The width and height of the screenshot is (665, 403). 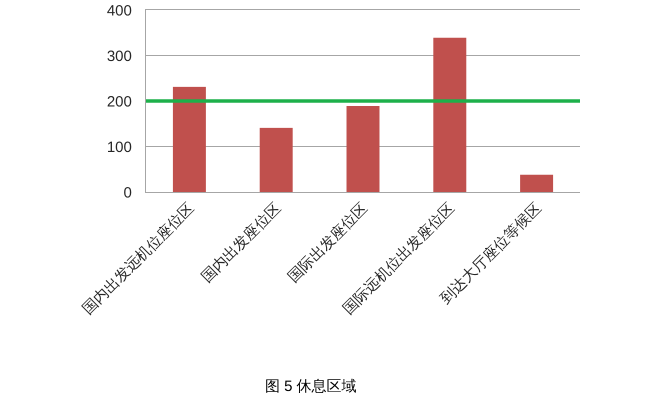 I want to click on y-tick-label: 0, so click(x=128, y=193).